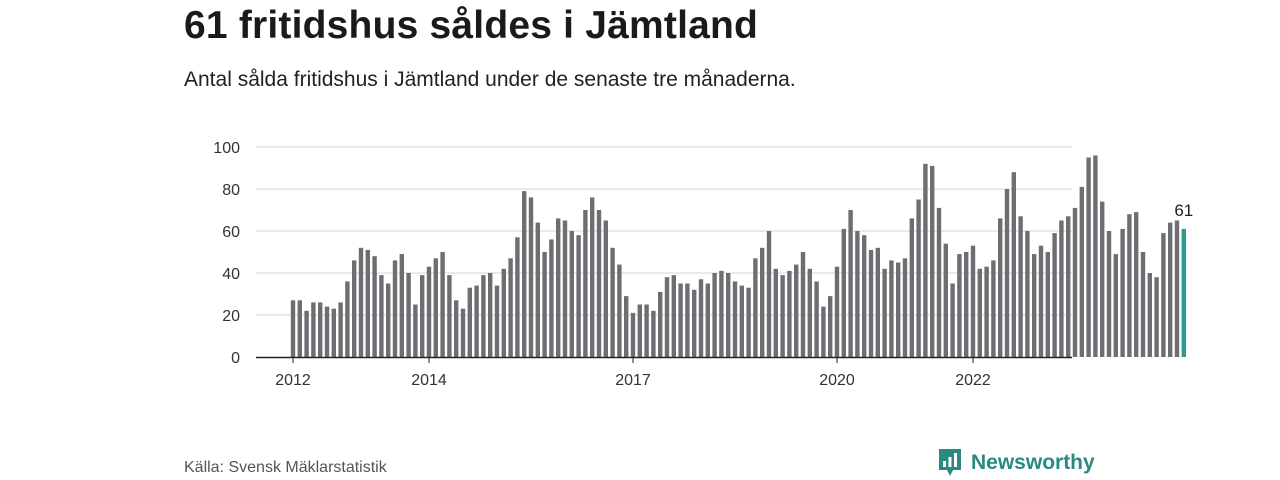  I want to click on y-tick-label: 0, so click(235, 358).